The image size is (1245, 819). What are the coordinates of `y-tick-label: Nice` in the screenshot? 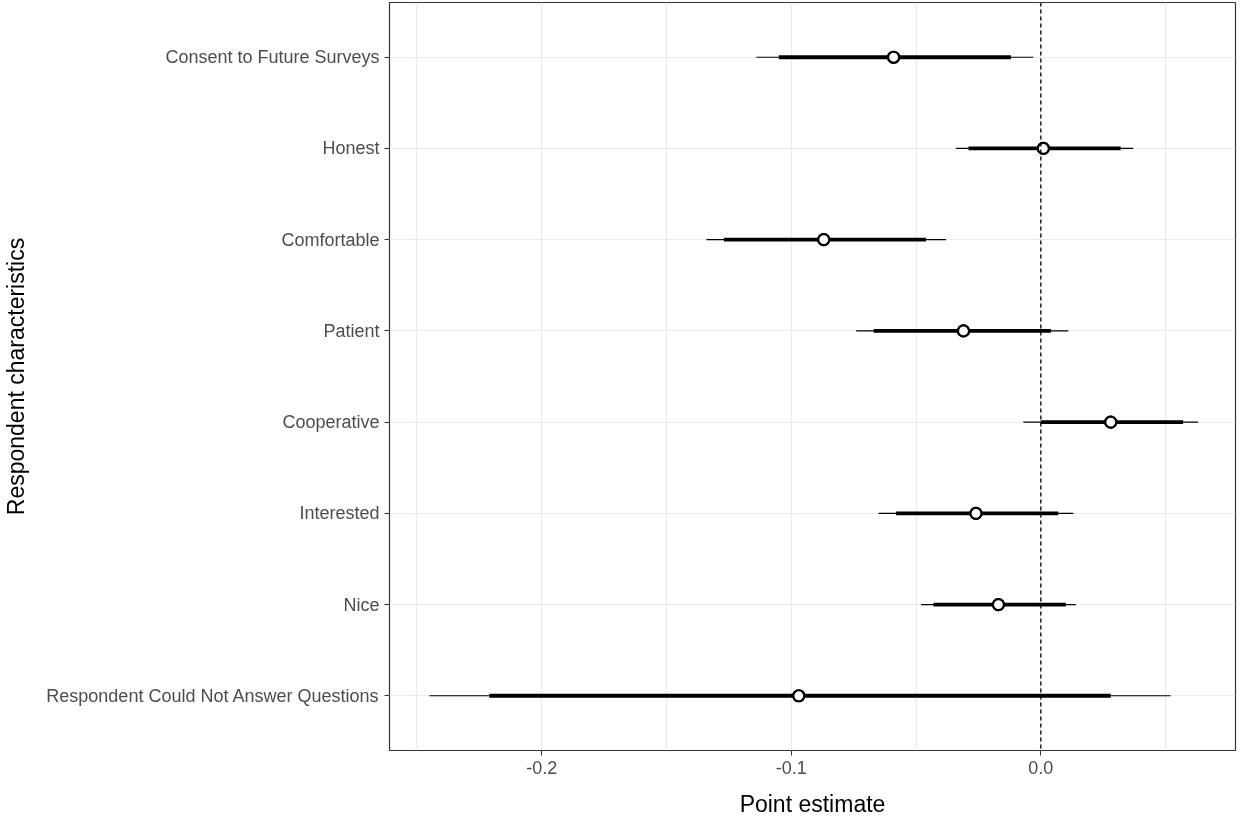 It's located at (361, 604).